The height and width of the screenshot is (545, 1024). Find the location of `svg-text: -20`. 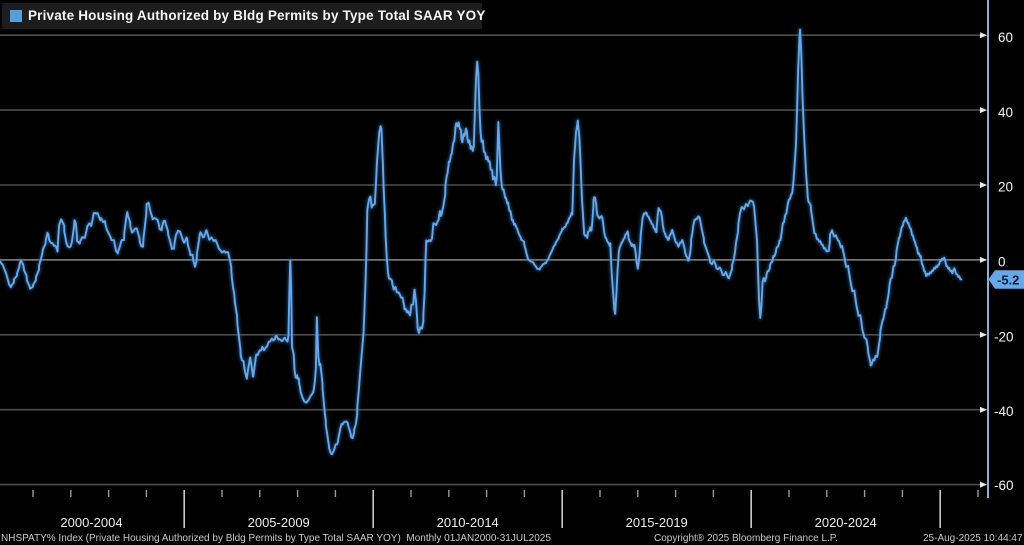

svg-text: -20 is located at coordinates (1004, 336).